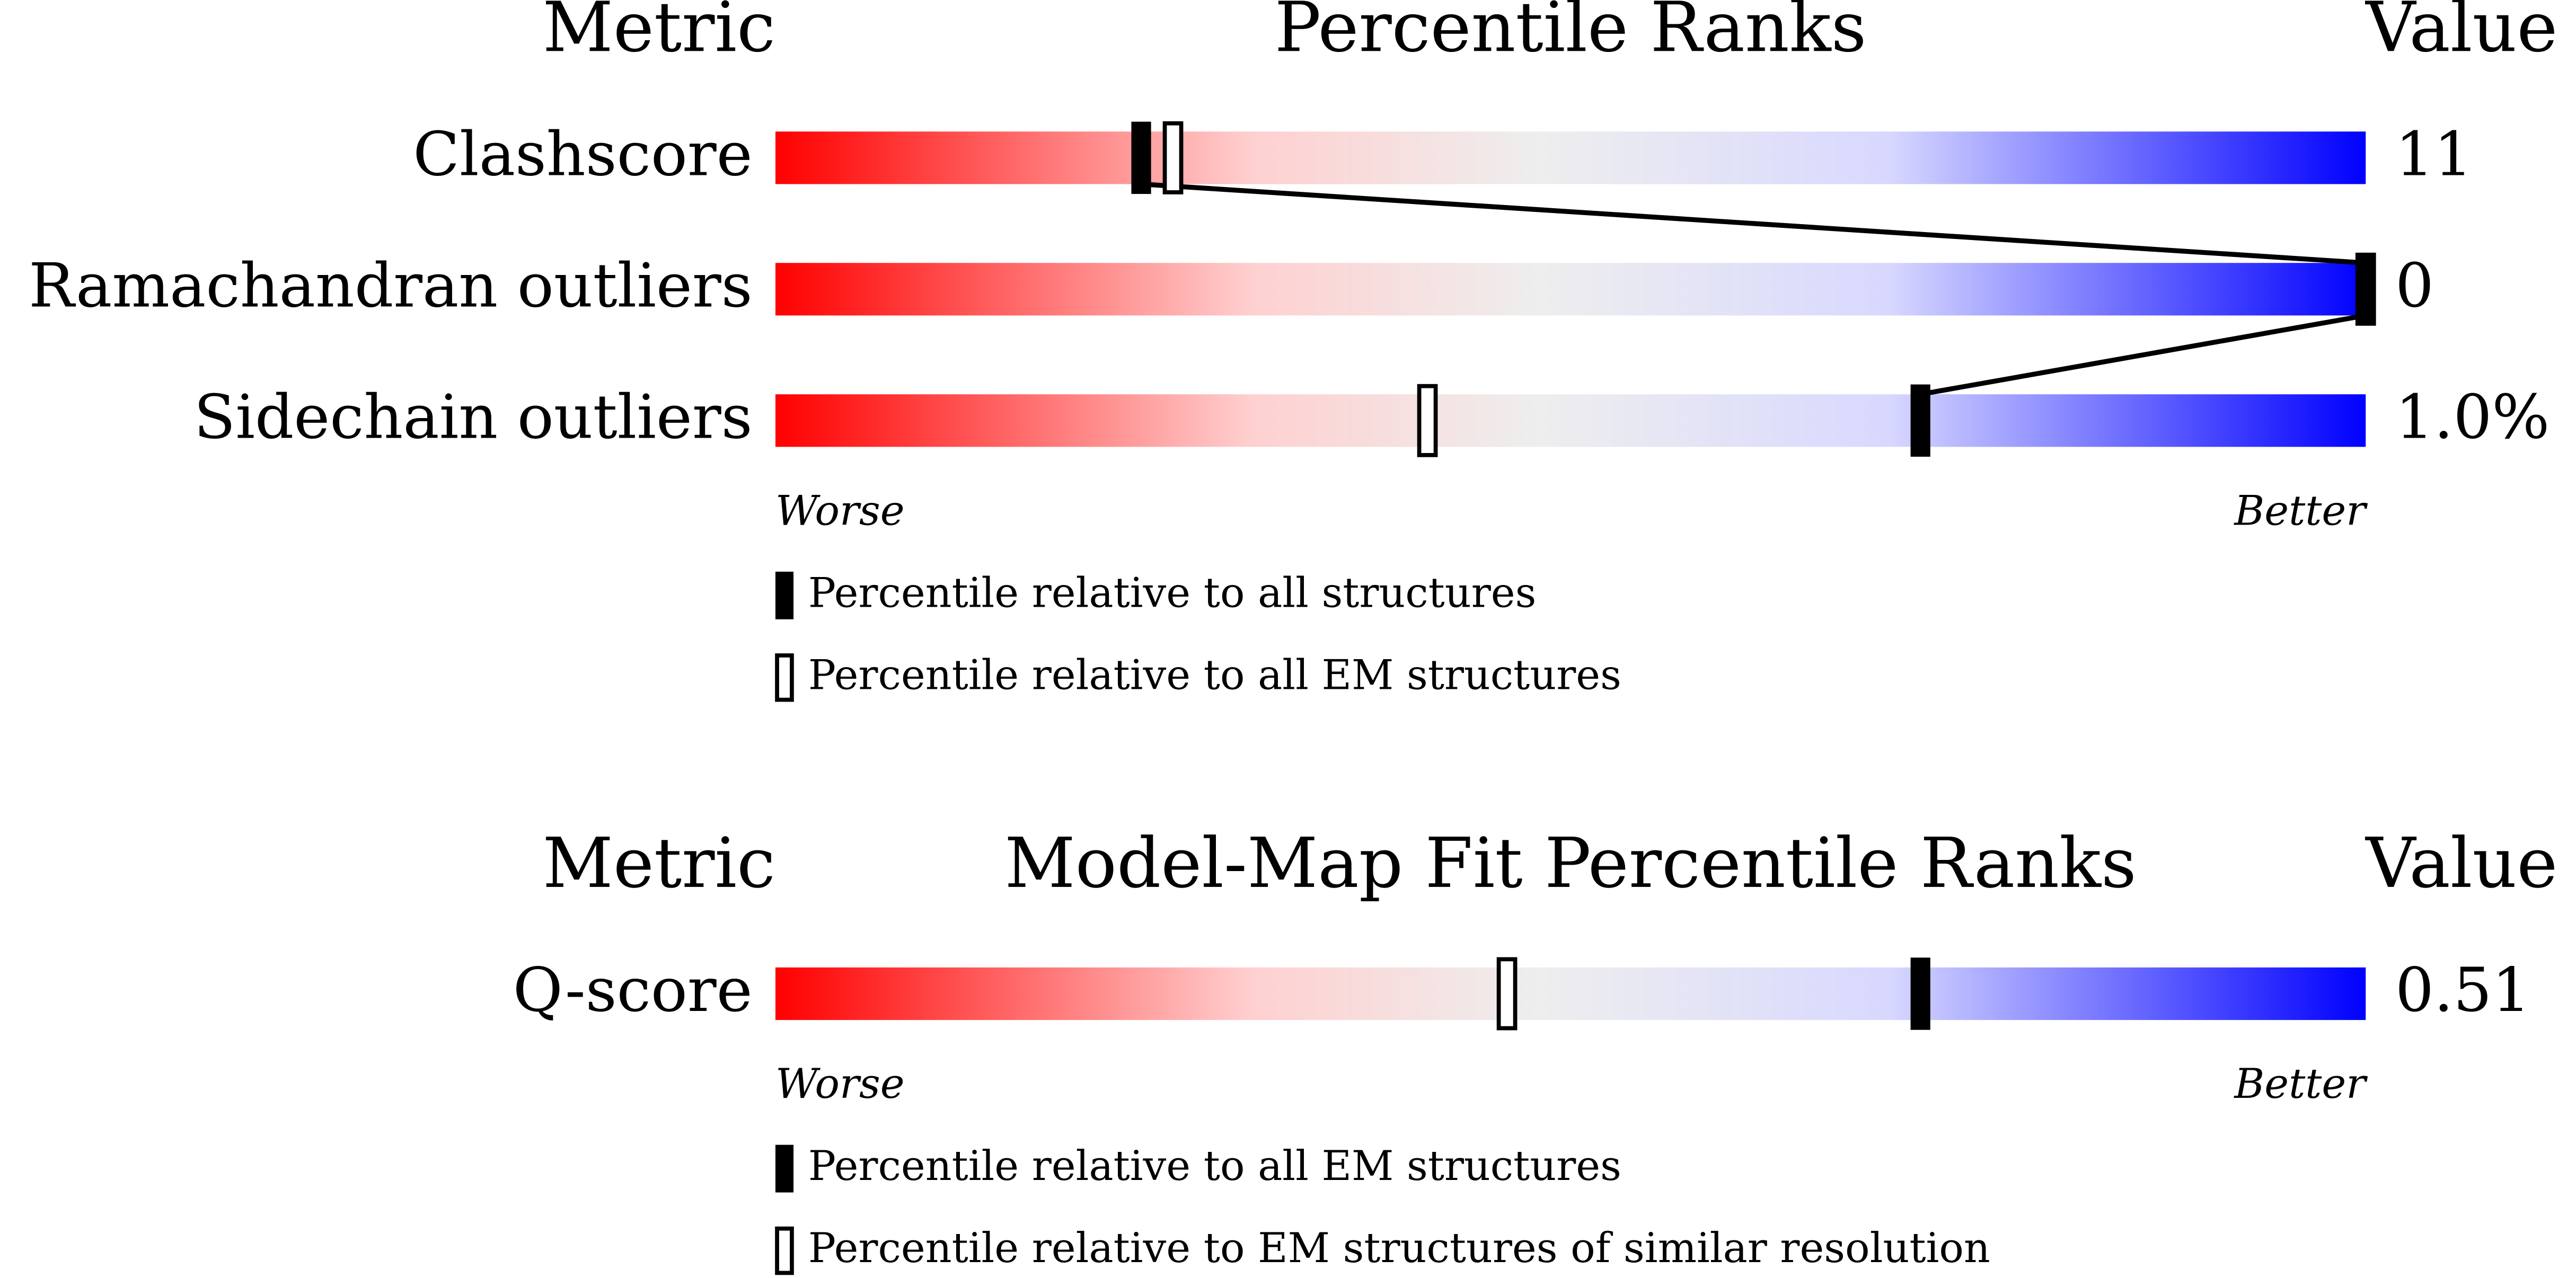 Image resolution: width=2576 pixels, height=1278 pixels. What do you see at coordinates (390, 286) in the screenshot?
I see `metric-label: Ramachandran outliers` at bounding box center [390, 286].